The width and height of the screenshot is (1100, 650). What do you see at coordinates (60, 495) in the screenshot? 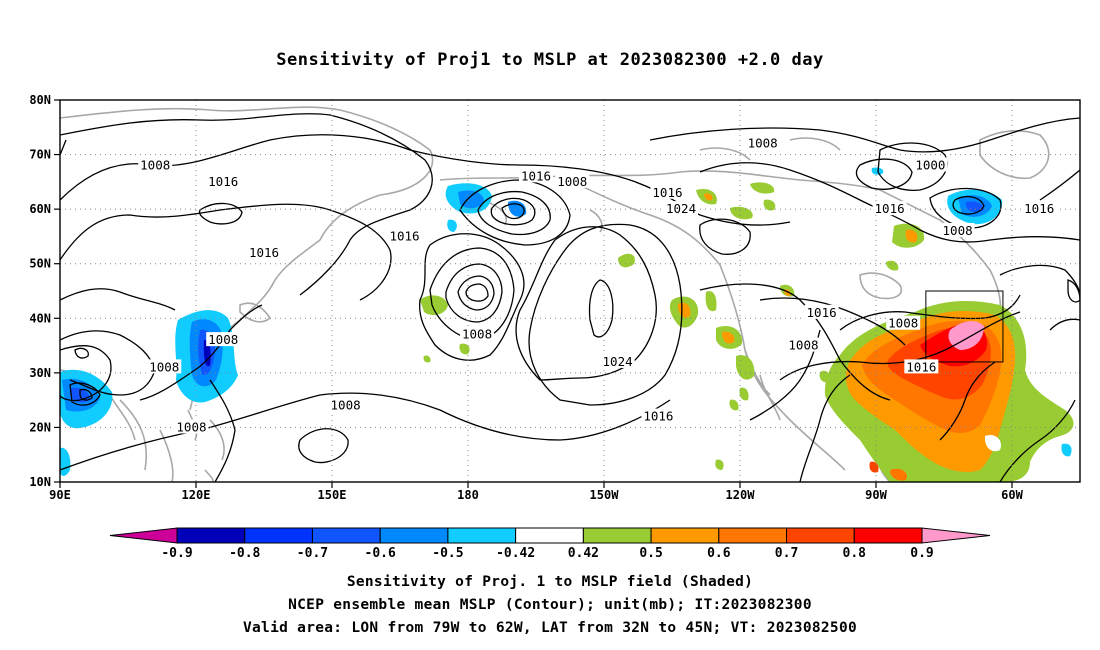
I see `lon-tick-label: 90E` at bounding box center [60, 495].